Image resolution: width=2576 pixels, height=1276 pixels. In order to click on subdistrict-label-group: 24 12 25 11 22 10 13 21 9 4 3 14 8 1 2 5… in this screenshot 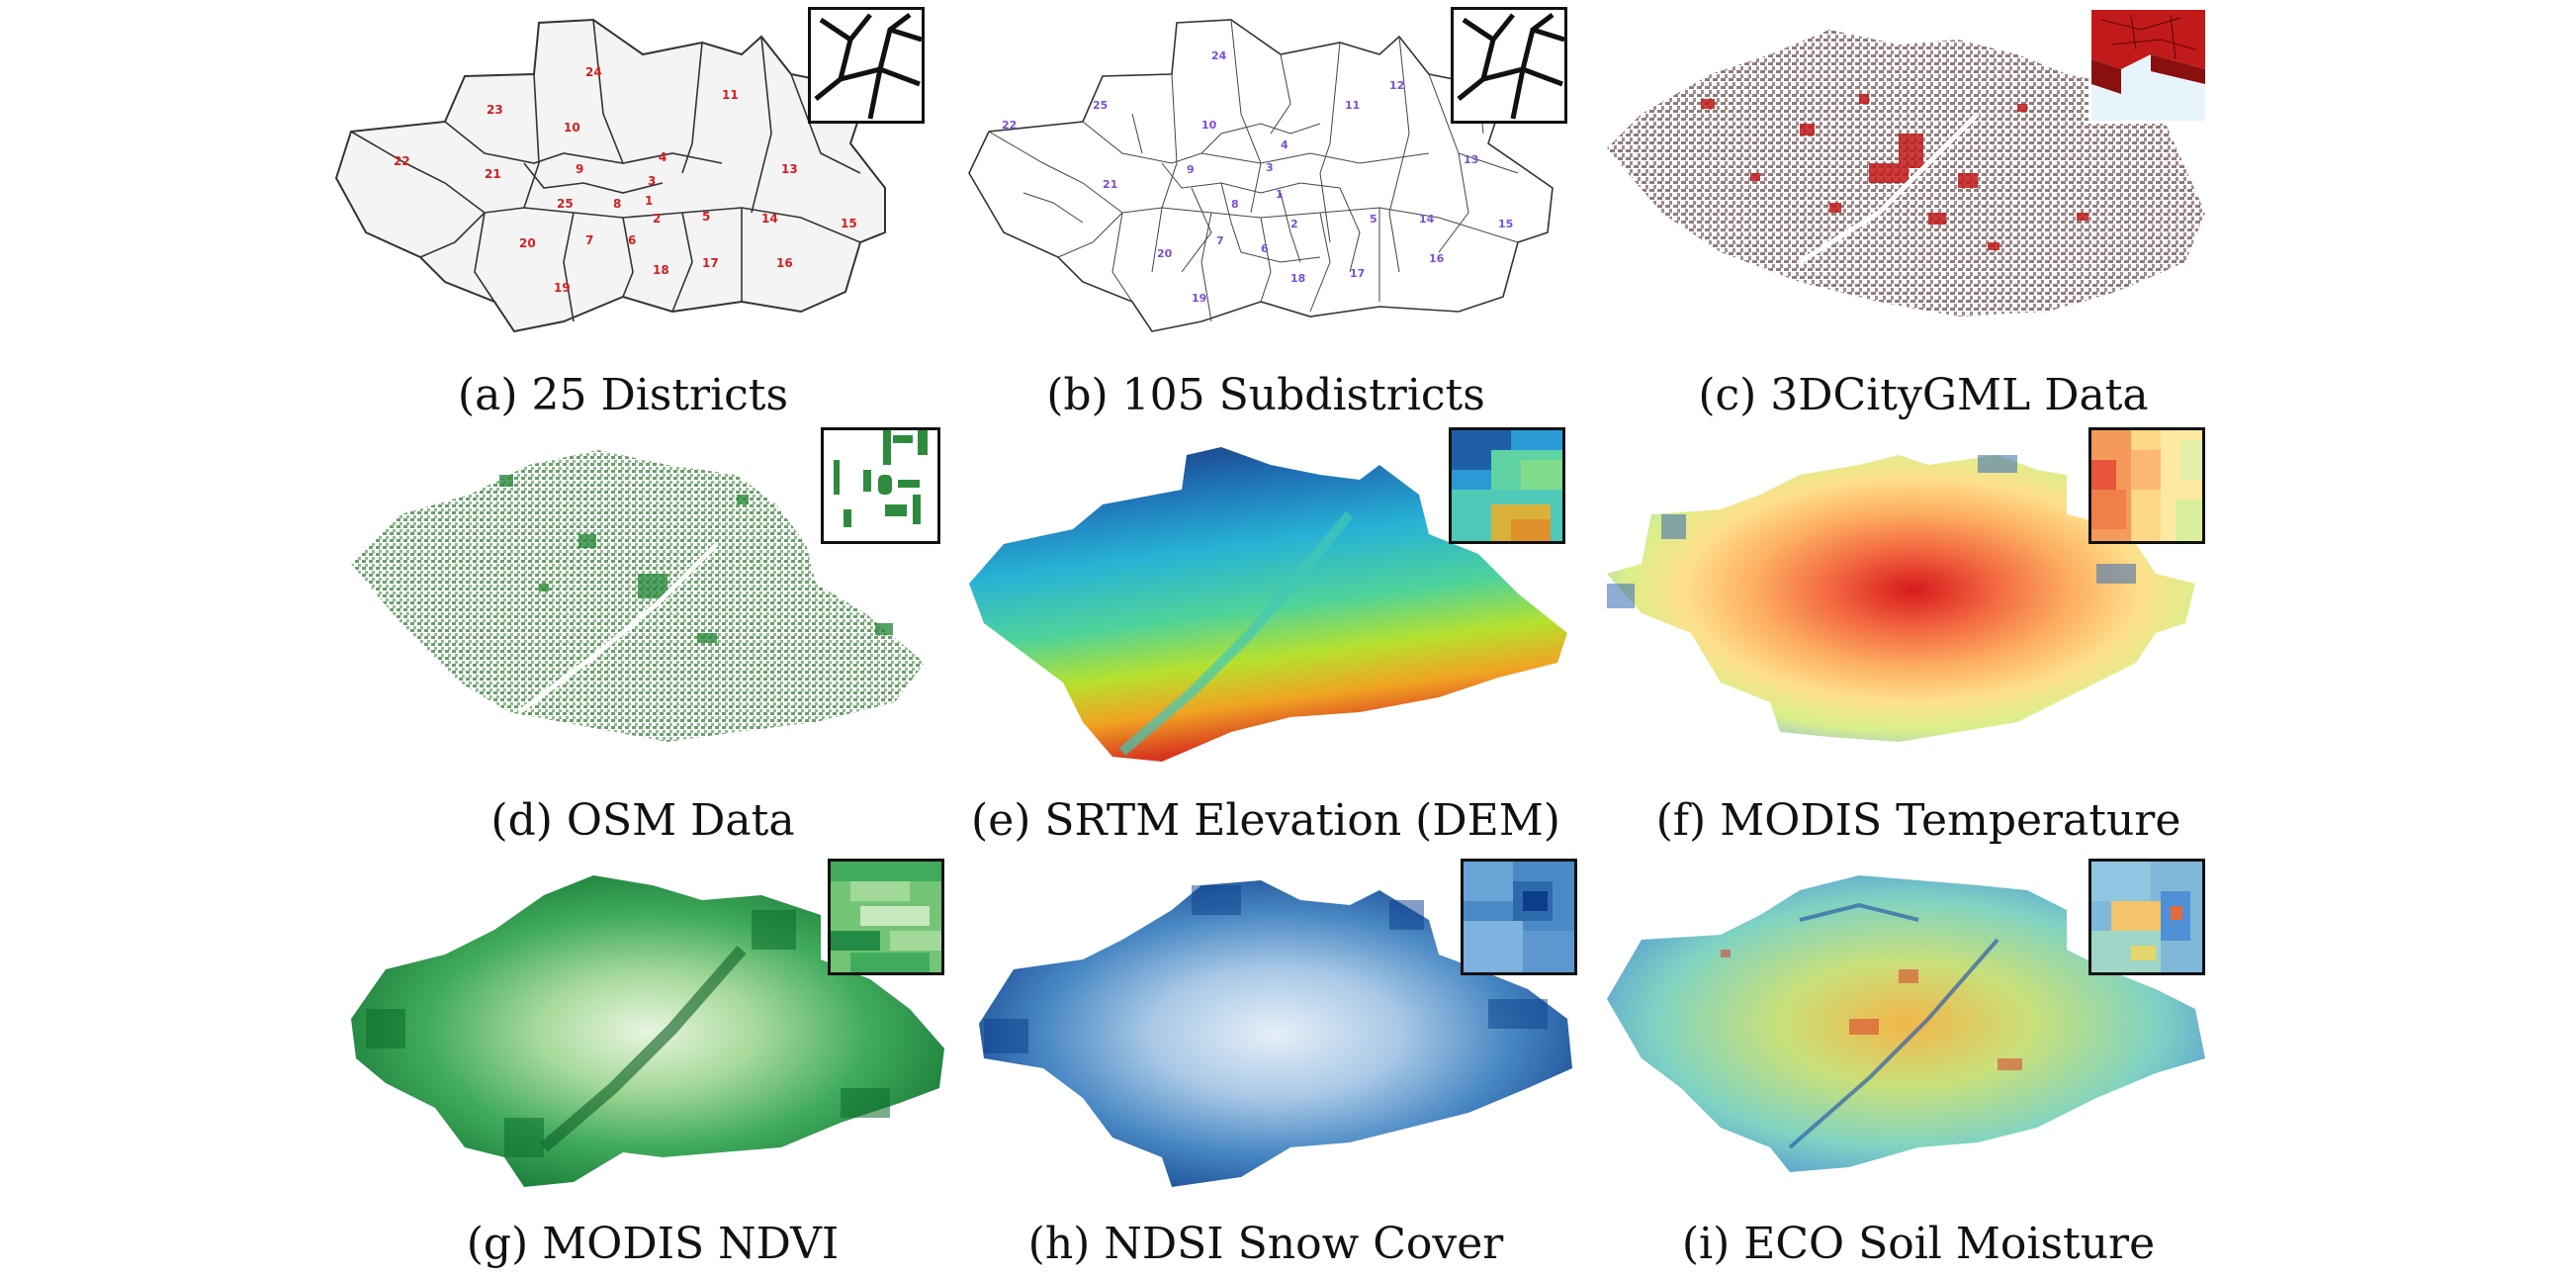, I will do `click(1257, 177)`.